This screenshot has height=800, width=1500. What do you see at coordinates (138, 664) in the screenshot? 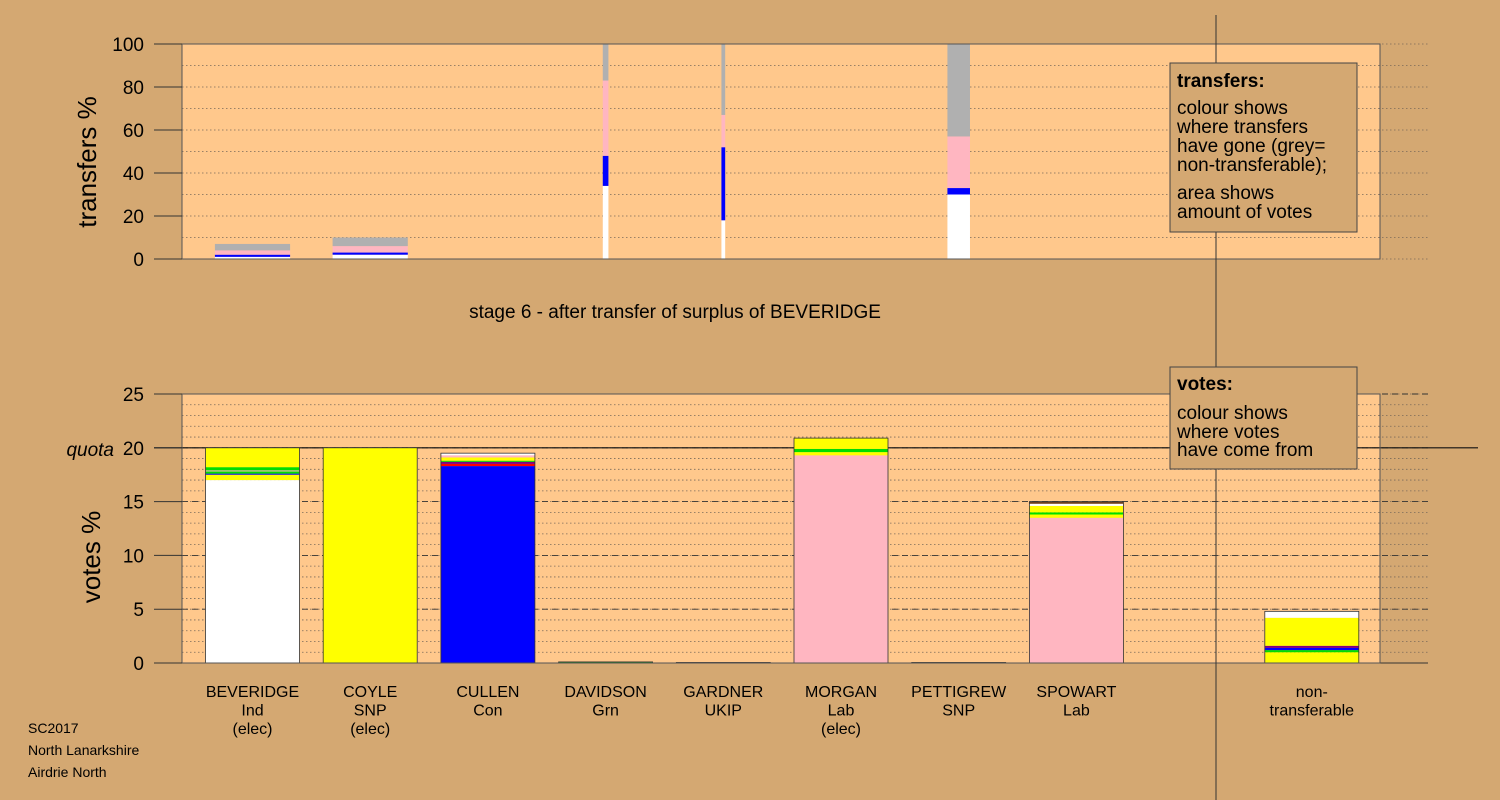
I see `votes-tick-label: 0` at bounding box center [138, 664].